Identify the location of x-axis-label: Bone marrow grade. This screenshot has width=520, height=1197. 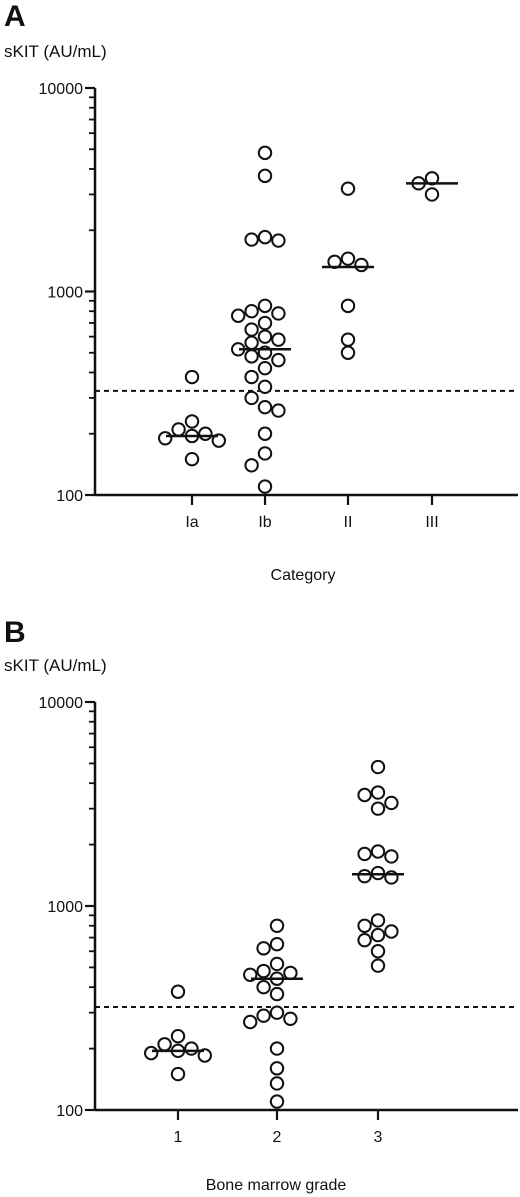
(276, 1185).